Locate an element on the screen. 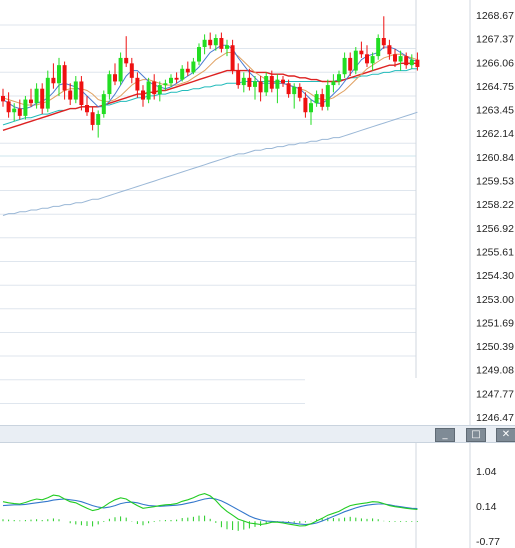  close-button: ✕ is located at coordinates (505, 435).